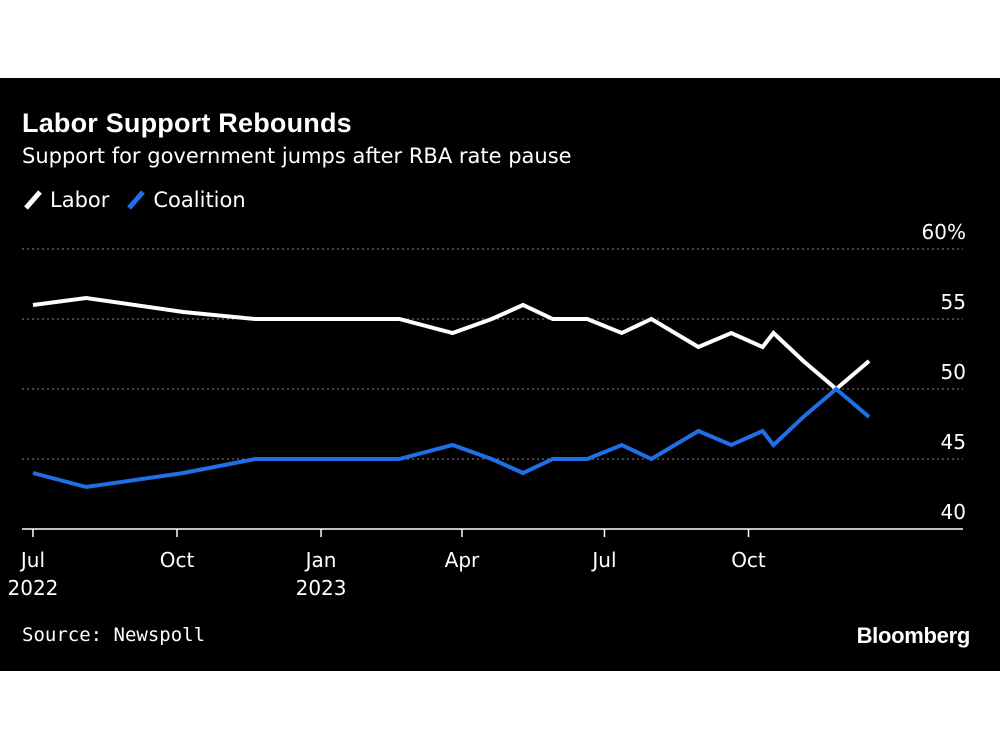 This screenshot has width=1000, height=750. Describe the element at coordinates (913, 635) in the screenshot. I see `bloomberg-logo: Bloomberg` at that location.